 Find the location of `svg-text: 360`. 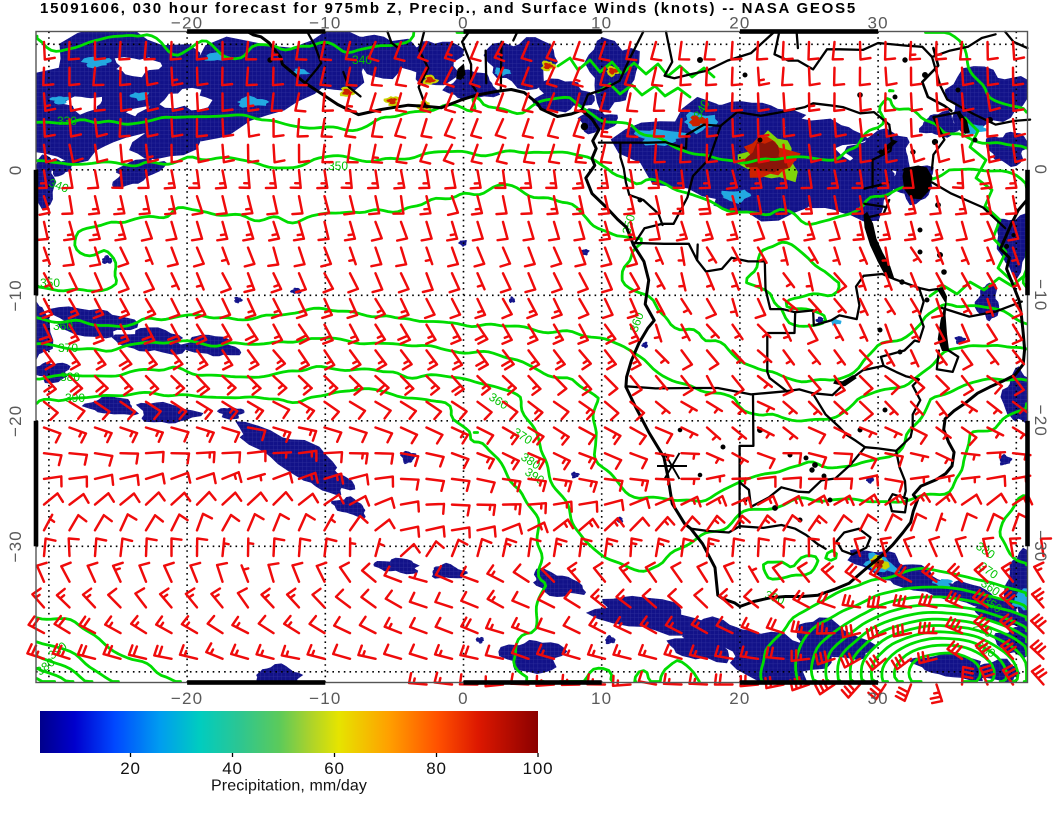

svg-text: 360 is located at coordinates (63, 326).